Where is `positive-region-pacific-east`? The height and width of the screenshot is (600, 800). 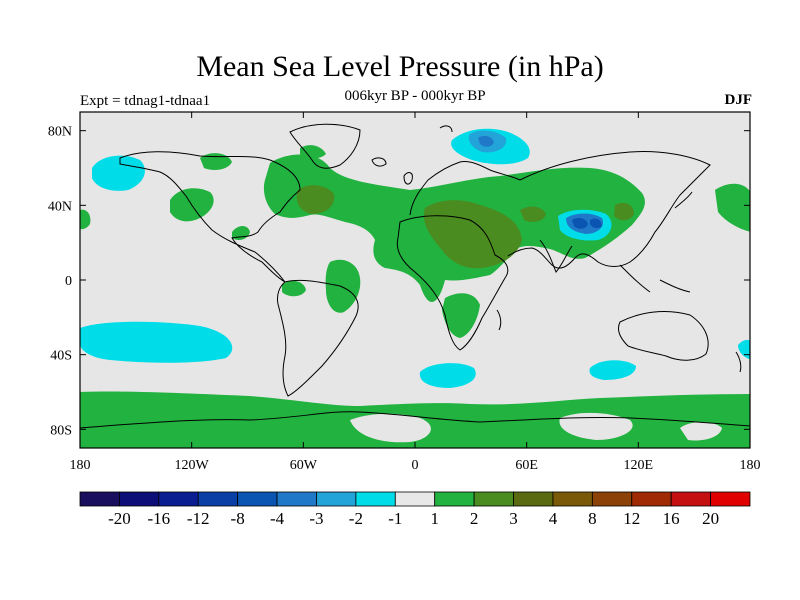 positive-region-pacific-east is located at coordinates (732, 207).